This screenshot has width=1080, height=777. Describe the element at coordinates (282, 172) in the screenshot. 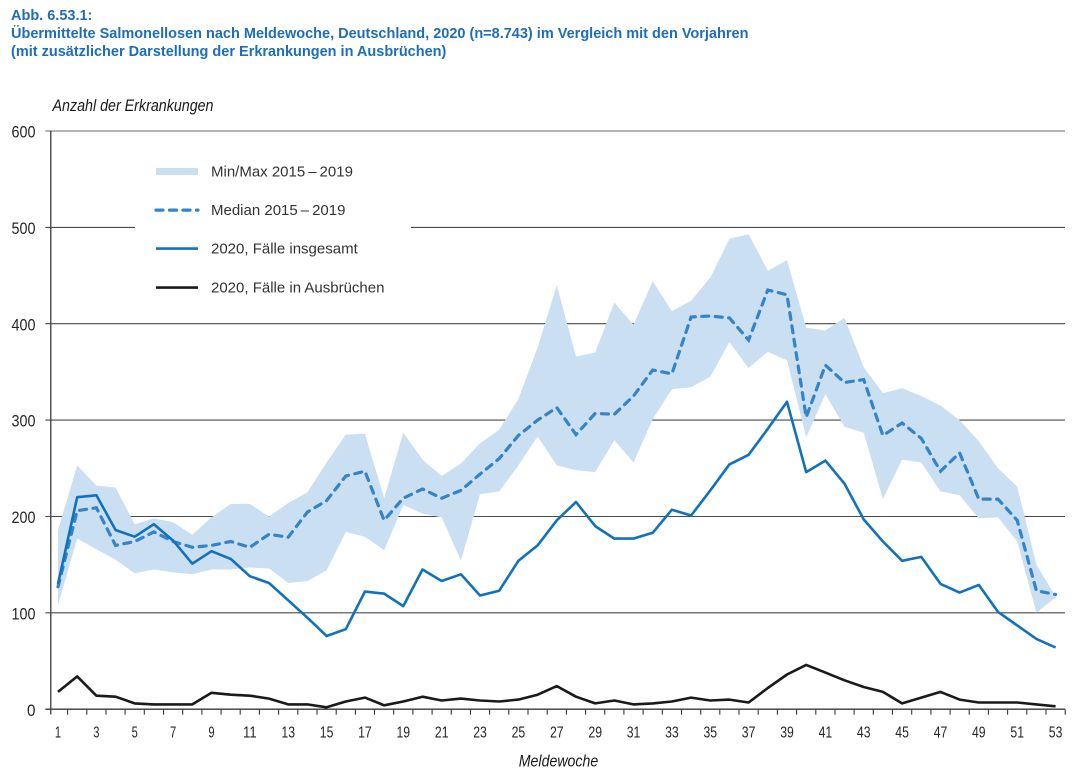

I see `svg-text: Min/Max 2015 – 2019` at that location.